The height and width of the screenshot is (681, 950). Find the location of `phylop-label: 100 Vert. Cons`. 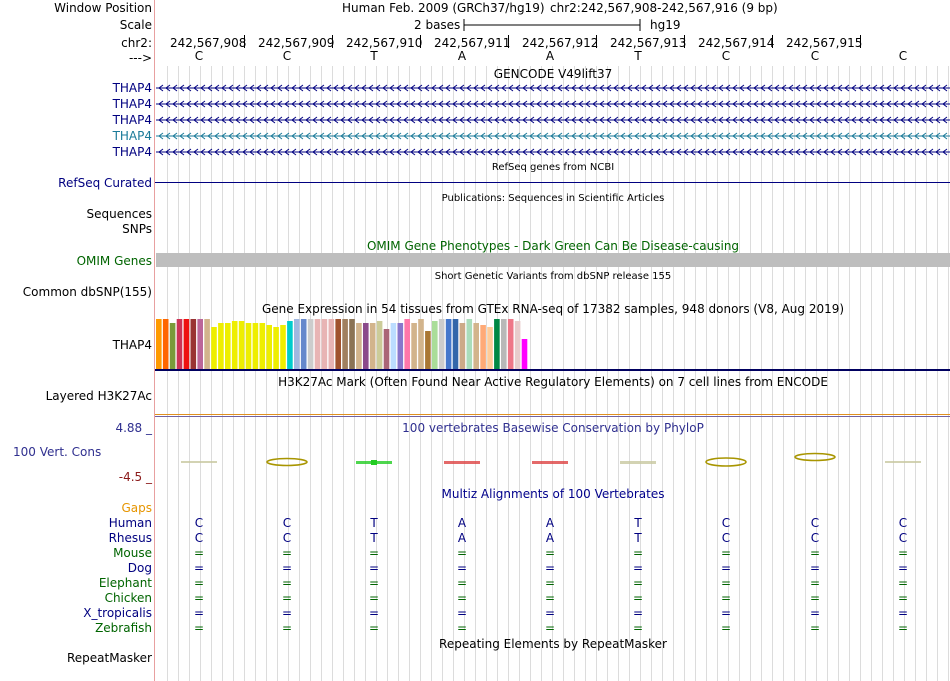

phylop-label: 100 Vert. Cons is located at coordinates (57, 452).